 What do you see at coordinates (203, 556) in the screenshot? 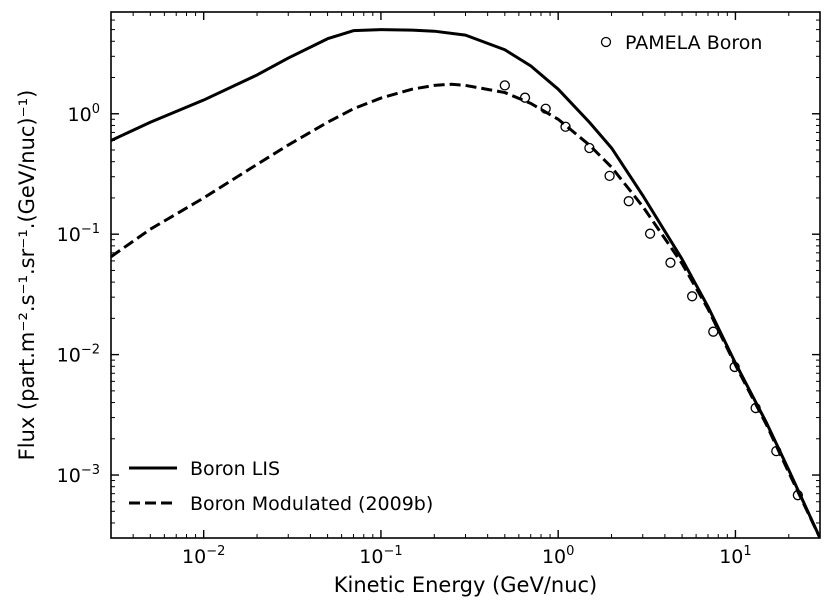
I see `x-tick-label: 10⁻²` at bounding box center [203, 556].